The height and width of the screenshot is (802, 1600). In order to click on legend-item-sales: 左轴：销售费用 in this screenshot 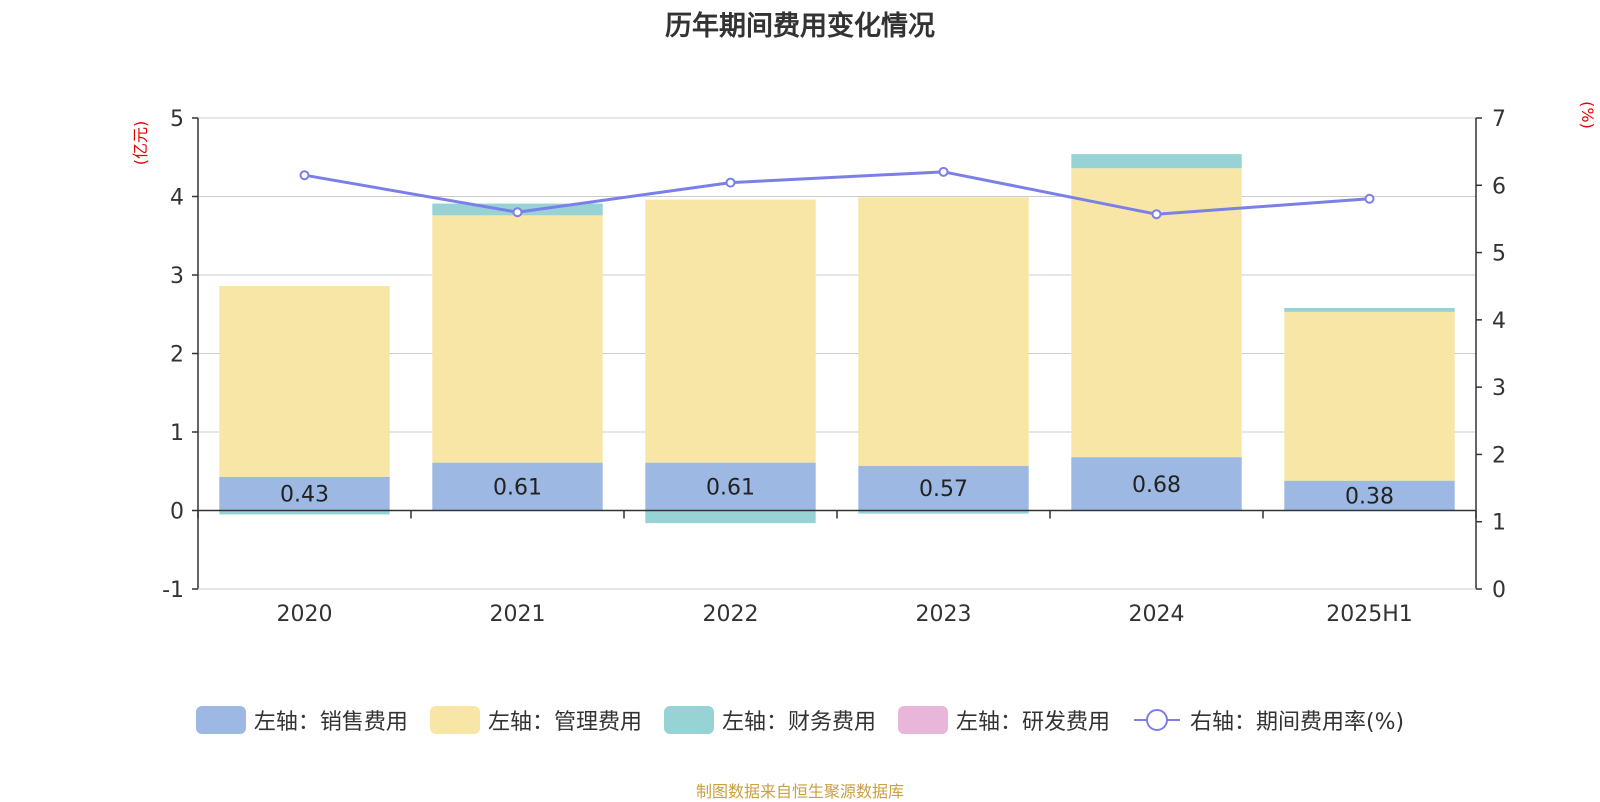, I will do `click(301, 720)`.